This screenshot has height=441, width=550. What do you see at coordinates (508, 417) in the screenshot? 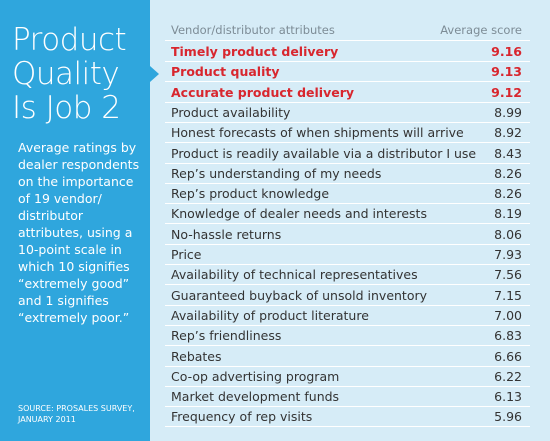
I see `score: 5.96` at bounding box center [508, 417].